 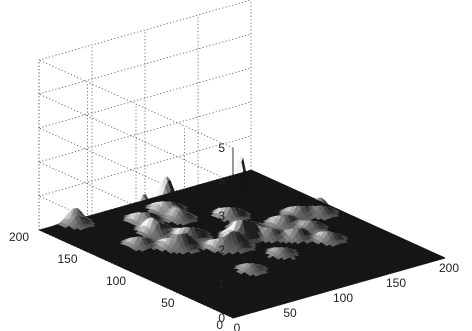 What do you see at coordinates (237, 326) in the screenshot?
I see `x-tick-label: 0` at bounding box center [237, 326].